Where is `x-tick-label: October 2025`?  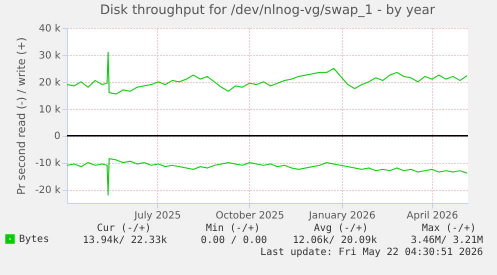
x-tick-label: October 2025 is located at coordinates (250, 216).